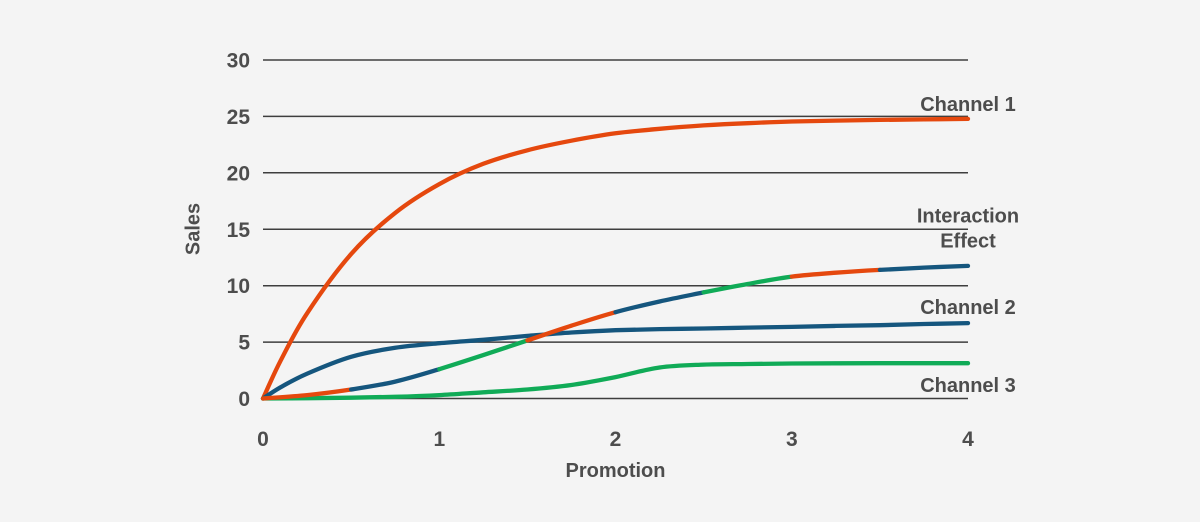  What do you see at coordinates (615, 360) in the screenshot?
I see `series-channel-2-line` at bounding box center [615, 360].